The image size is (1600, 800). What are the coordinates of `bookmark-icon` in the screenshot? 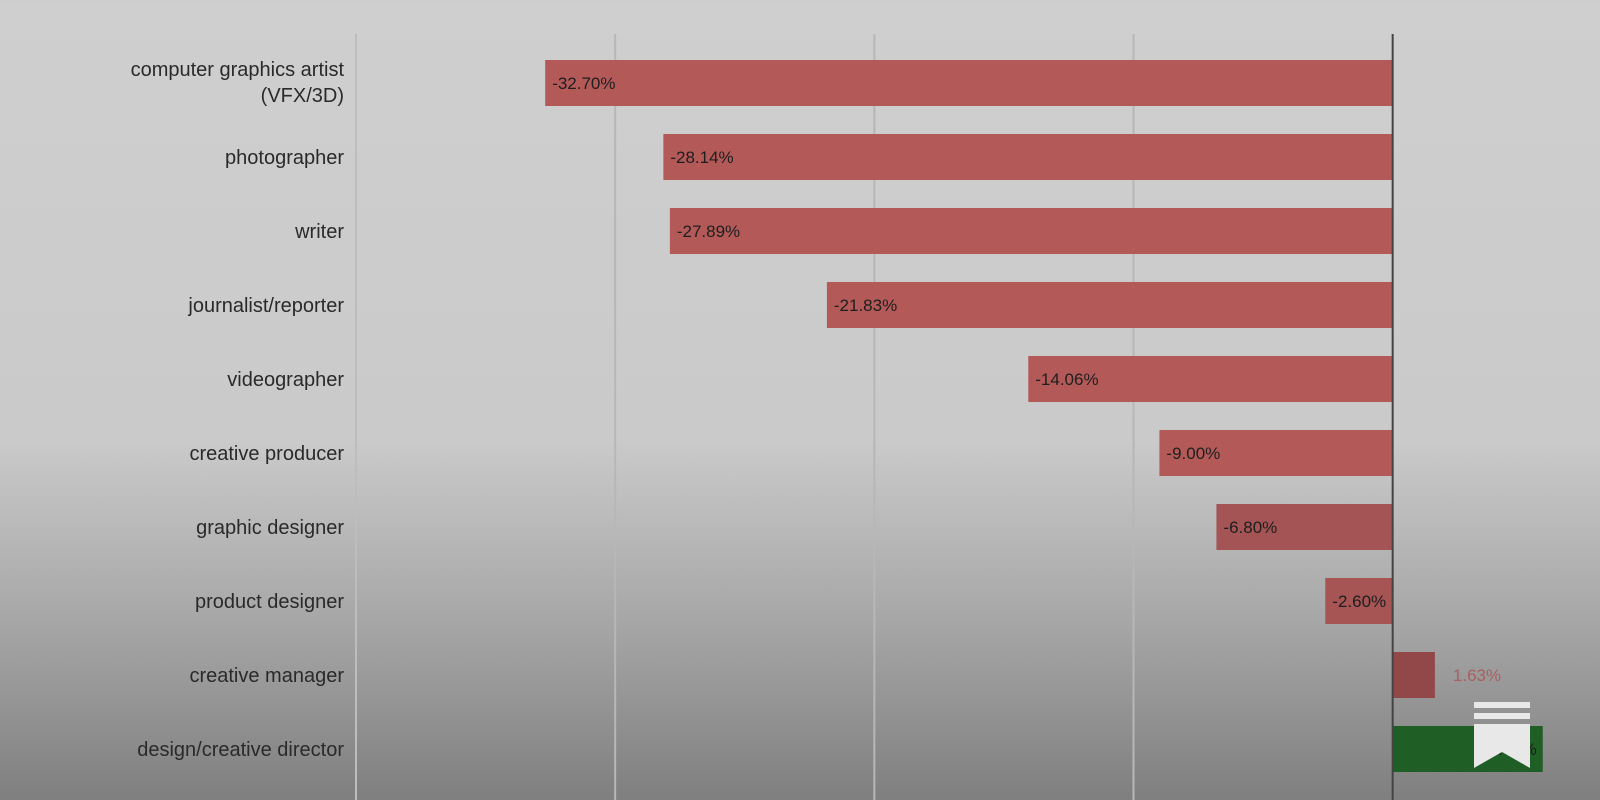 It's located at (1502, 735).